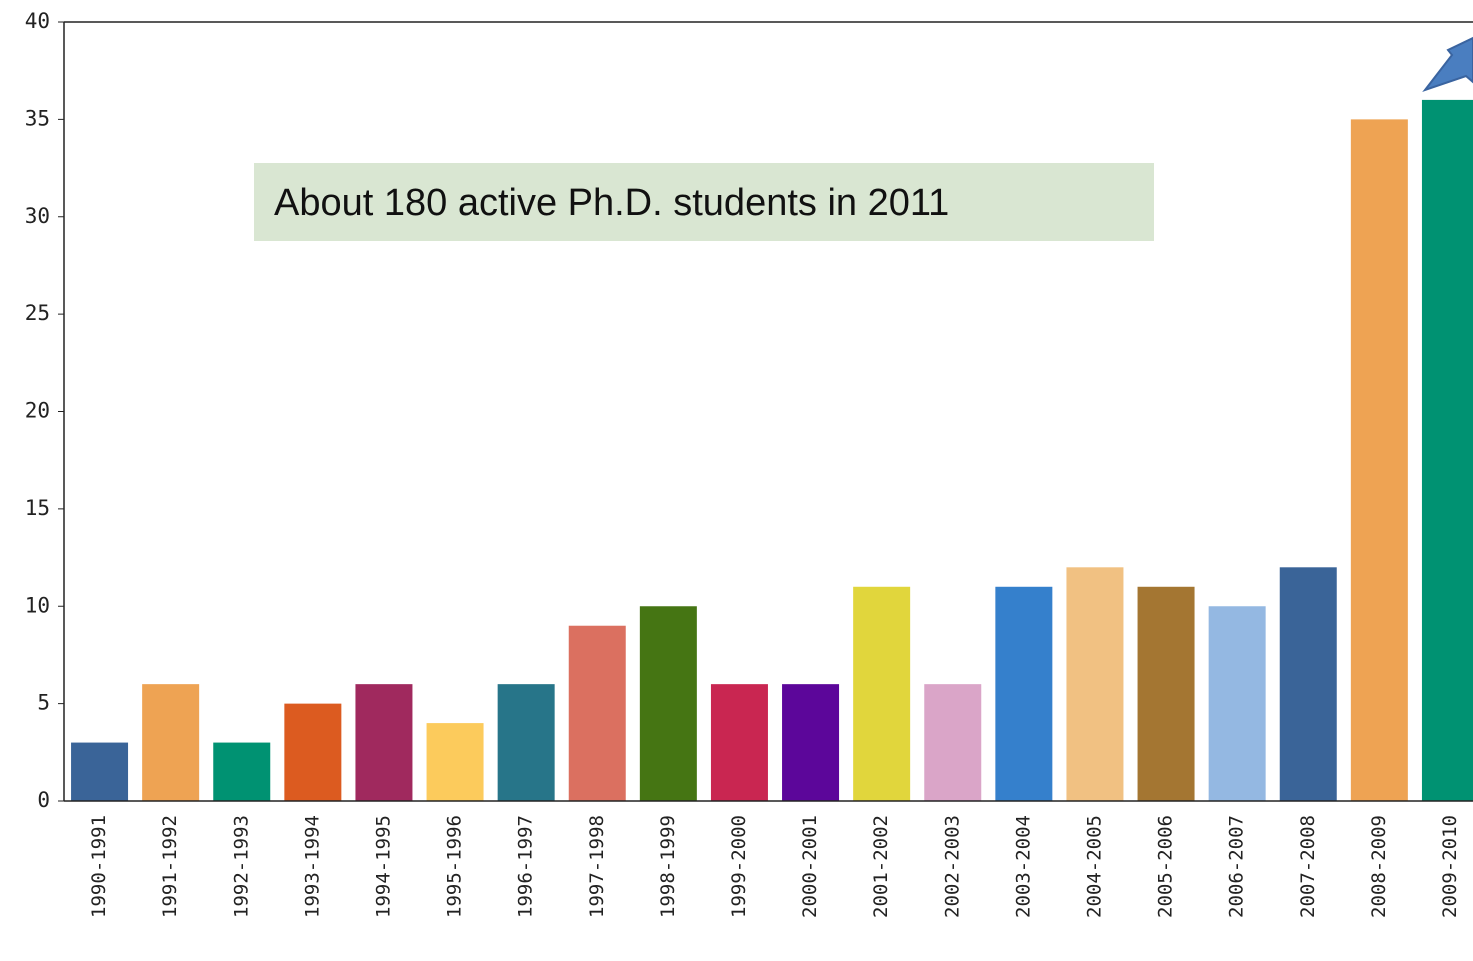 Image resolution: width=1473 pixels, height=961 pixels. What do you see at coordinates (1237, 866) in the screenshot?
I see `x-tick-label: 2006-2007` at bounding box center [1237, 866].